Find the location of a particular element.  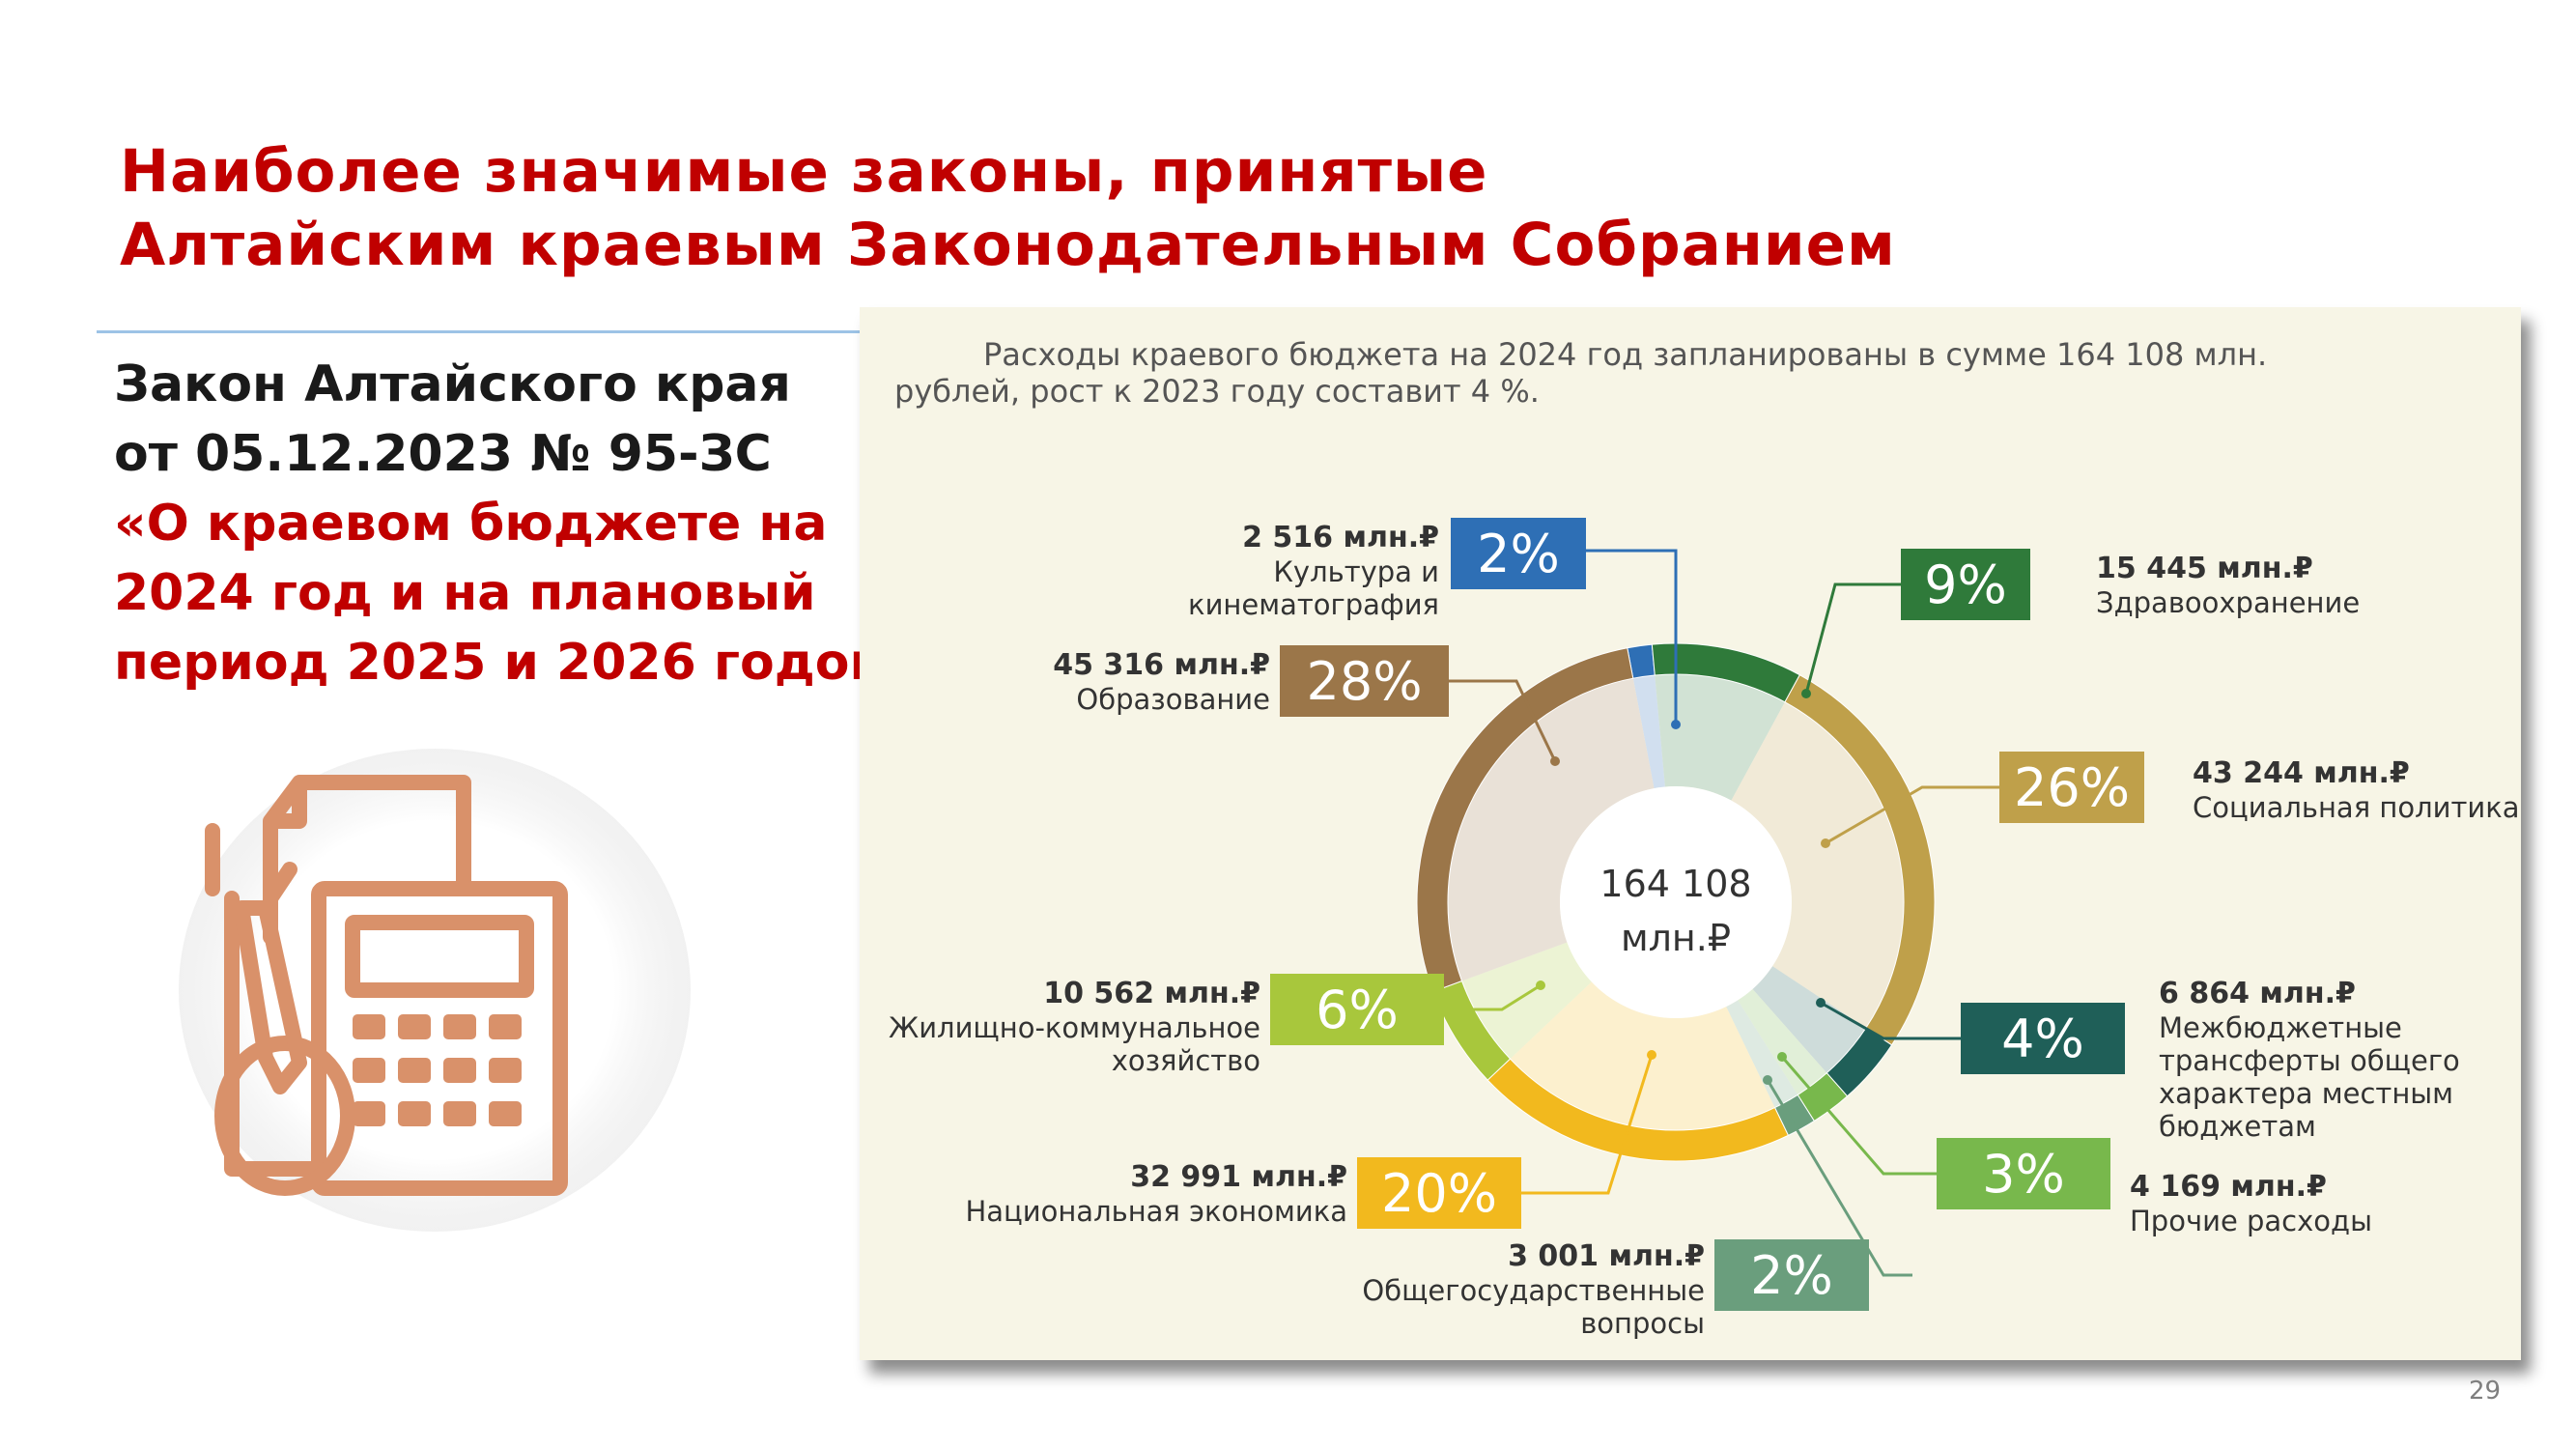

calculator-document-icon is located at coordinates (434, 990).